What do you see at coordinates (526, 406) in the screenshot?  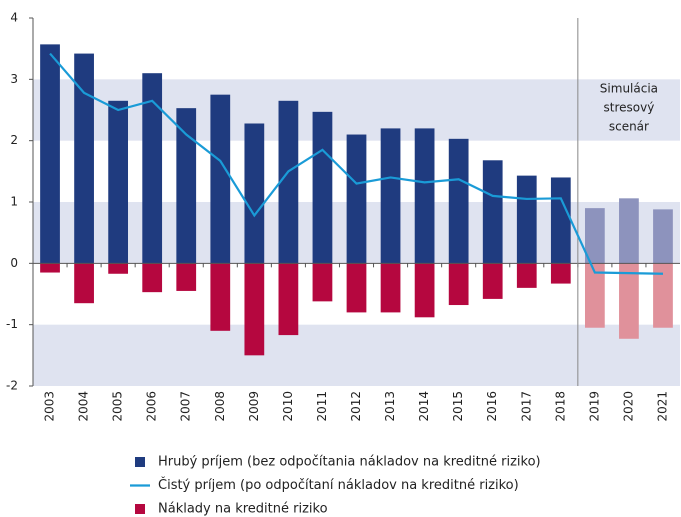 I see `x-tick-label: 2017` at bounding box center [526, 406].